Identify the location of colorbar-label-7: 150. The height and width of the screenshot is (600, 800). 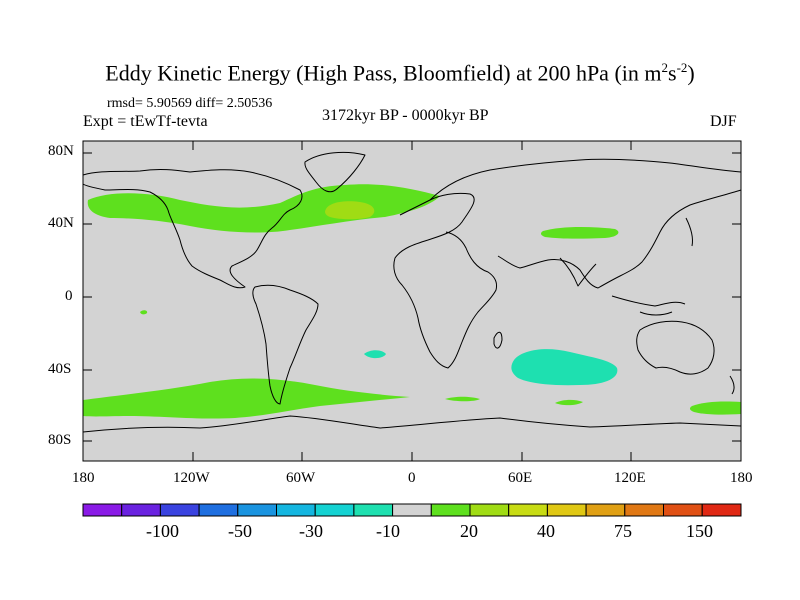
(699, 531).